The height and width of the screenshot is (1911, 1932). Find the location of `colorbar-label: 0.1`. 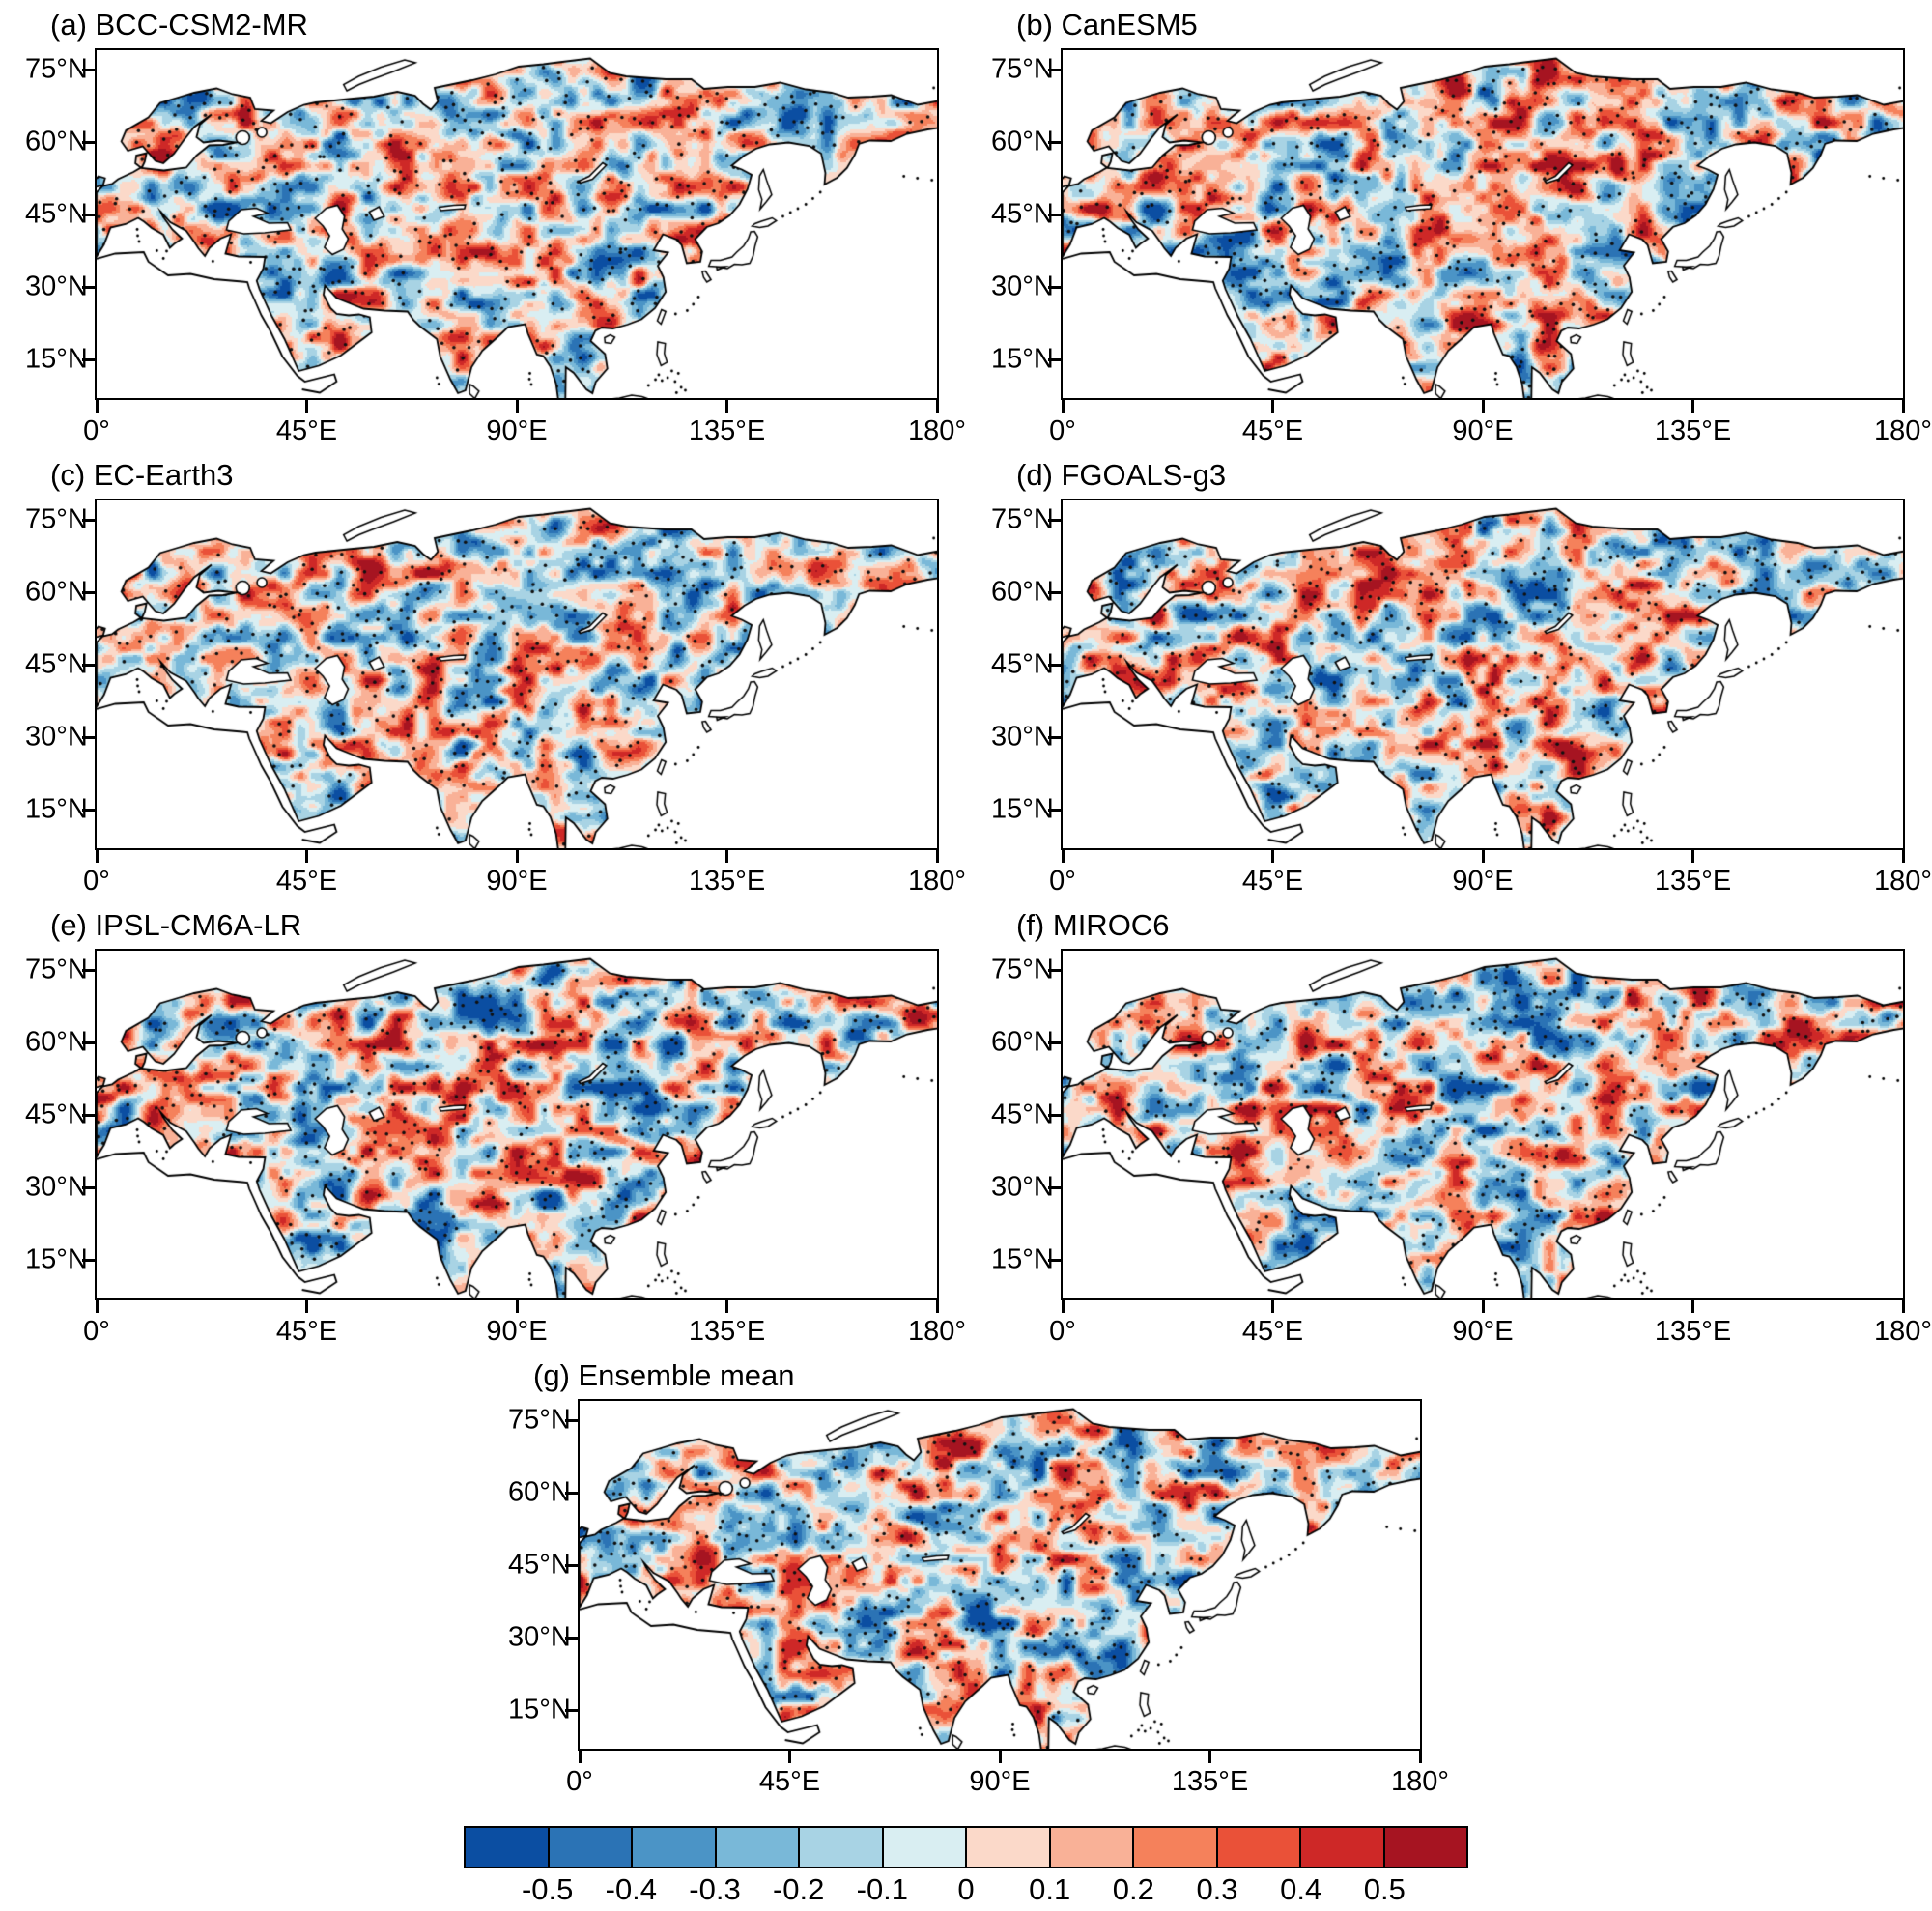

colorbar-label: 0.1 is located at coordinates (1050, 1889).